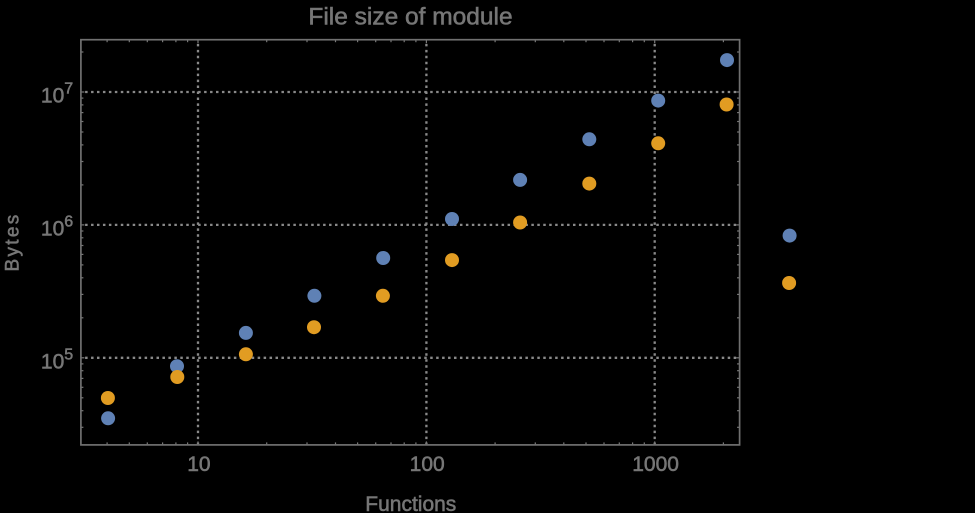 The width and height of the screenshot is (975, 513). What do you see at coordinates (410, 503) in the screenshot?
I see `svg-text: Functions` at bounding box center [410, 503].